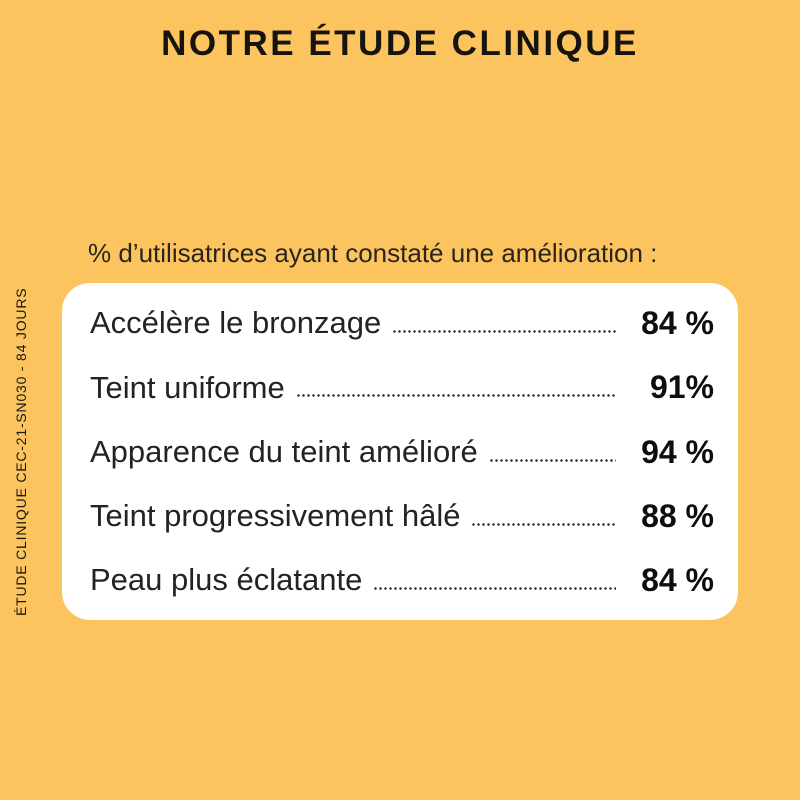  I want to click on stat-label: Teint progressivement hâlé, so click(275, 515).